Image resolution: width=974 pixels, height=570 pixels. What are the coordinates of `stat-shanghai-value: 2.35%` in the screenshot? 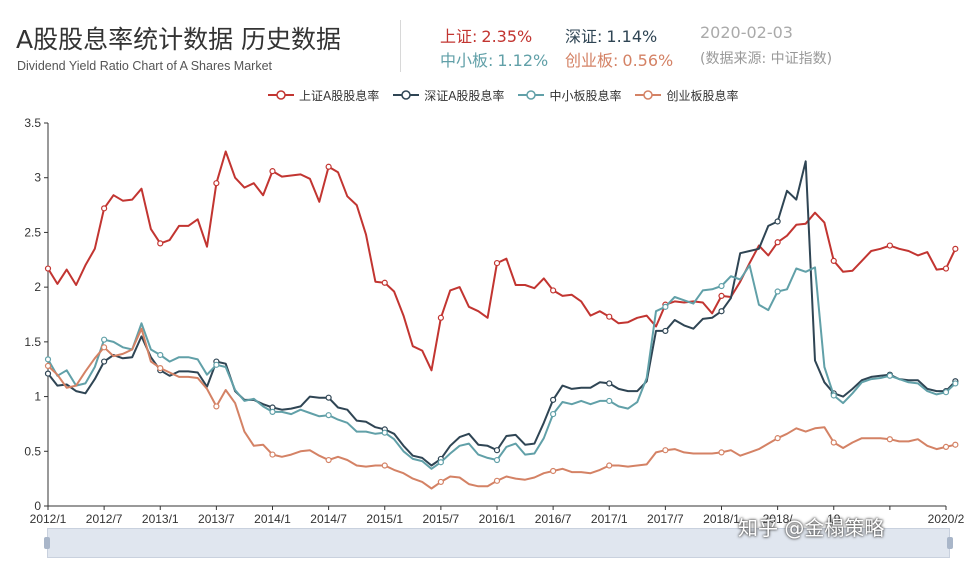 It's located at (507, 36).